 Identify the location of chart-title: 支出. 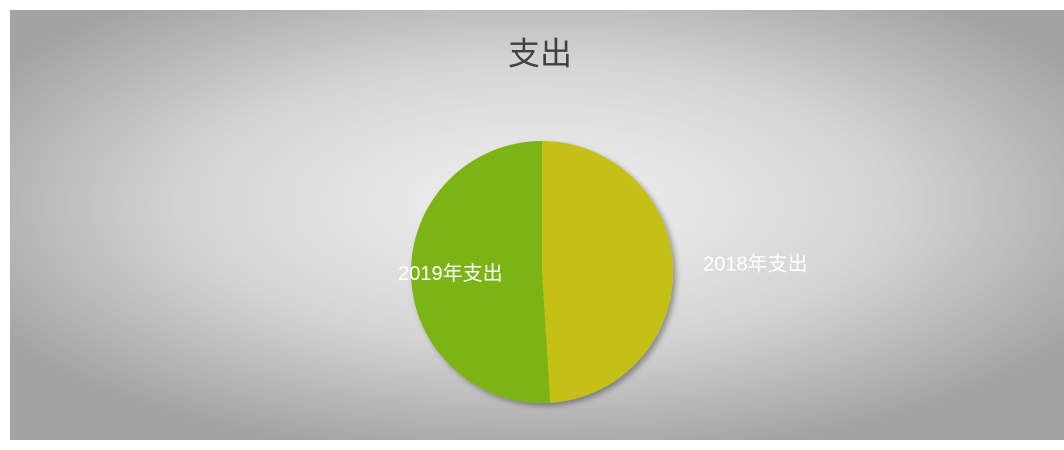
(540, 53).